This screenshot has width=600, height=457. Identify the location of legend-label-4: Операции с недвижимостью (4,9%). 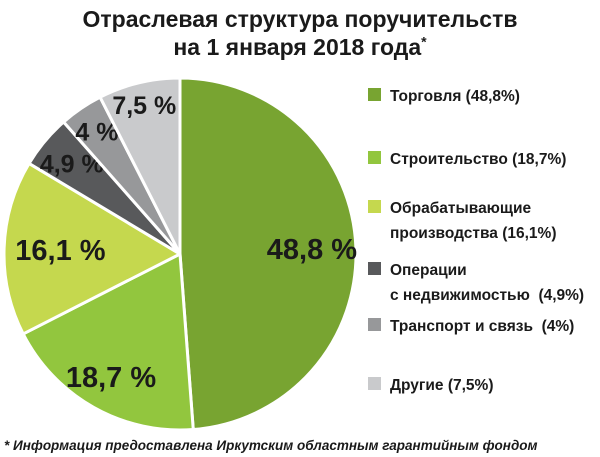
(487, 283).